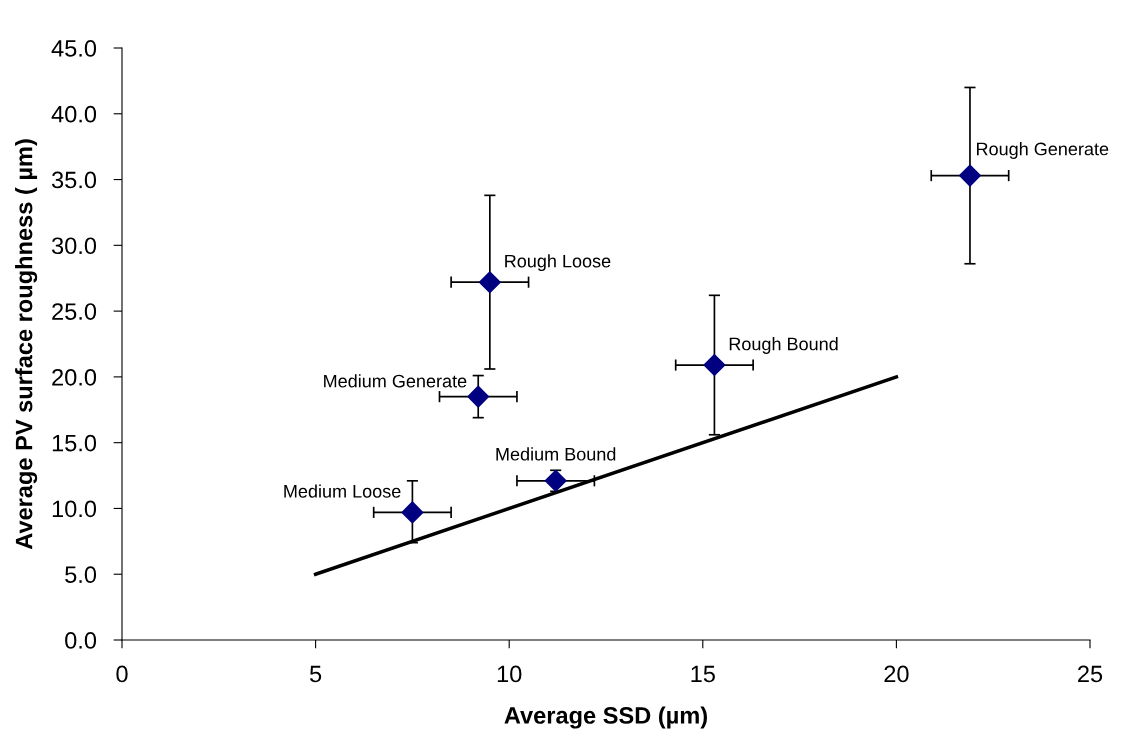  Describe the element at coordinates (1090, 674) in the screenshot. I see `x-tick-label: 25` at that location.